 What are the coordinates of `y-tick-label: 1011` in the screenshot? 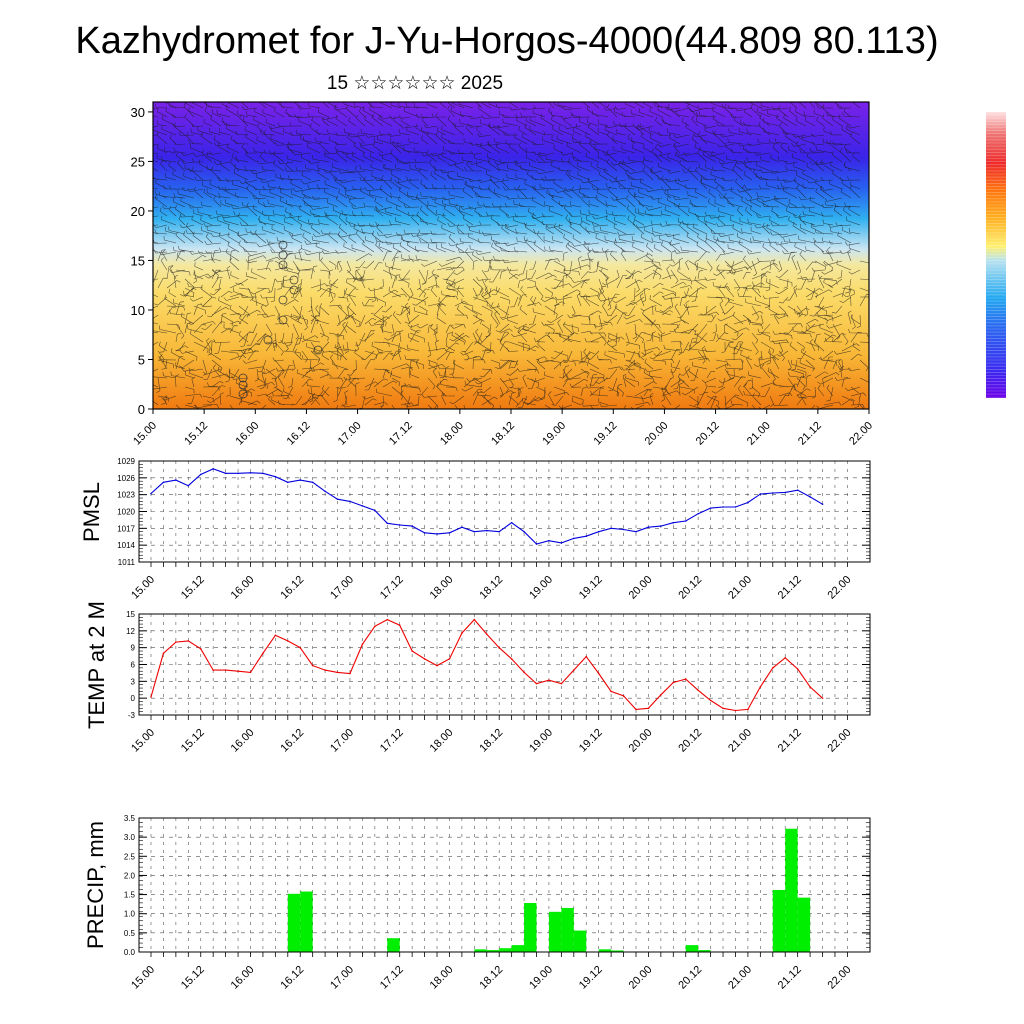 It's located at (127, 562).